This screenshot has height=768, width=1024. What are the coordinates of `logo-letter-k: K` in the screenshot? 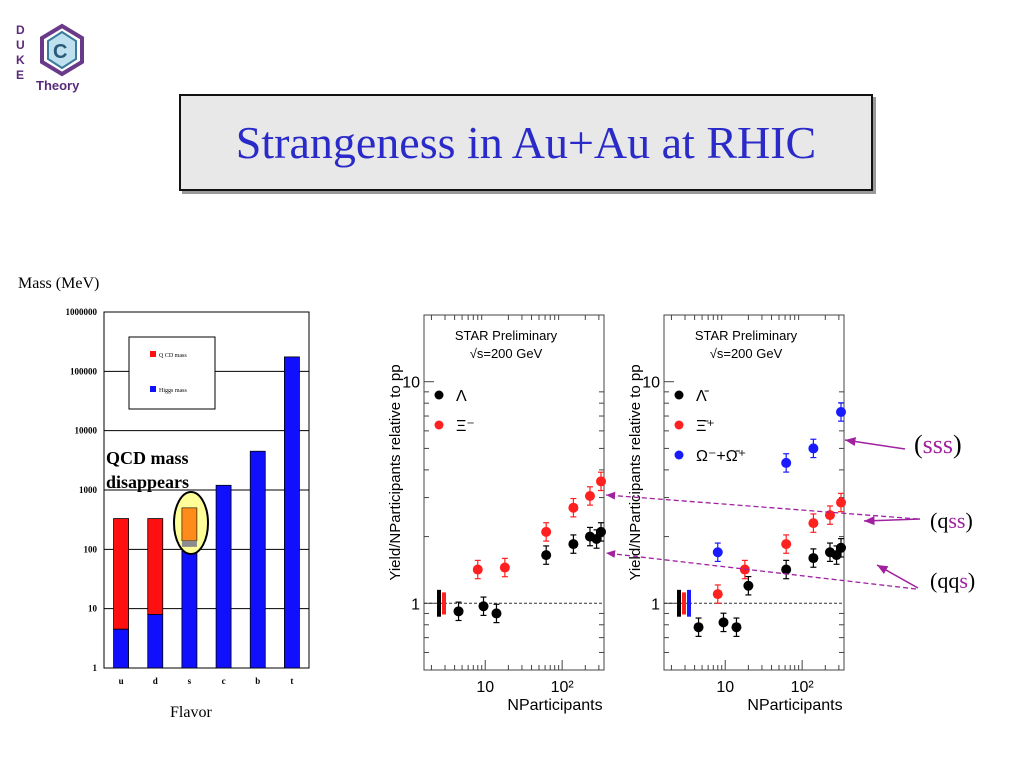 It's located at (20, 60).